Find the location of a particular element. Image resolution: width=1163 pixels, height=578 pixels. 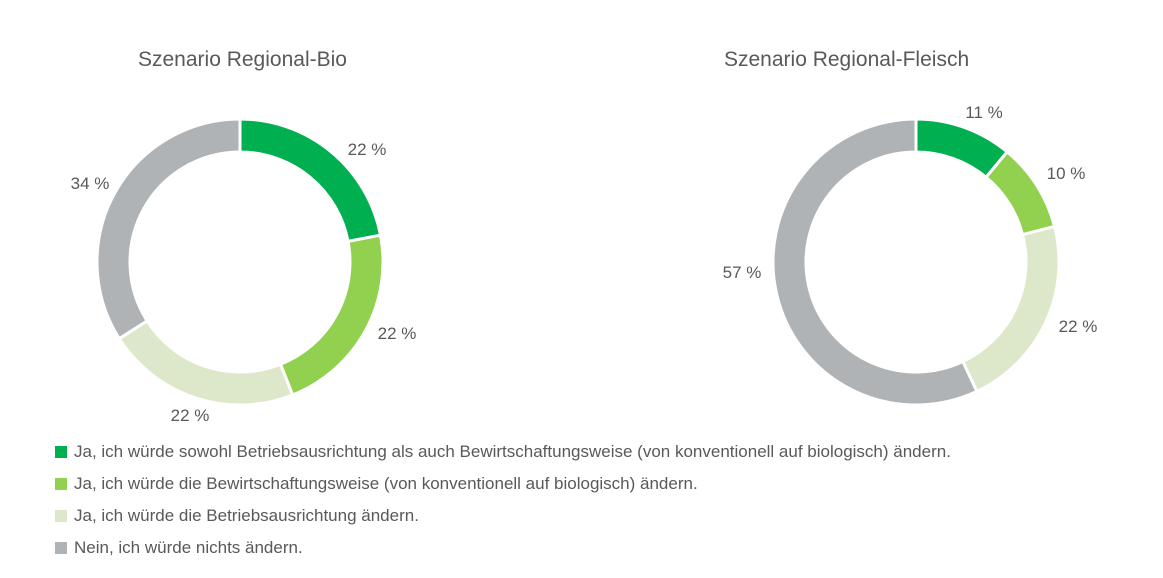

donut-0-label-orientation-change: 22 % is located at coordinates (190, 415).